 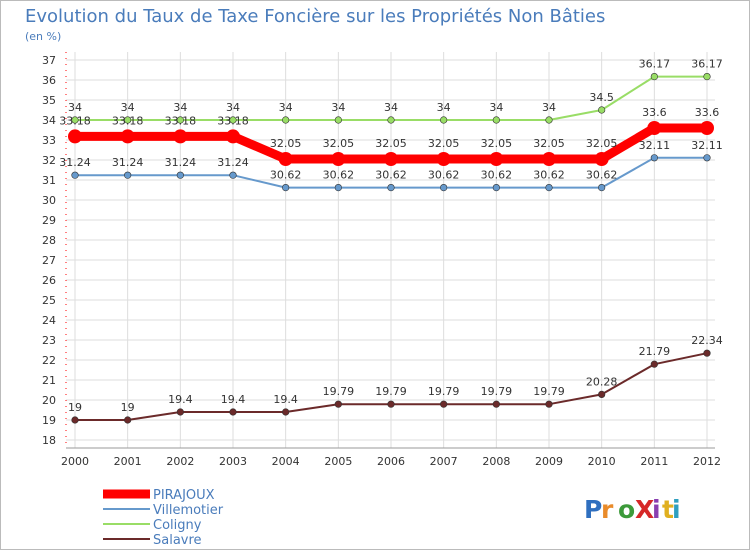 I want to click on y-tick-label: 34, so click(x=49, y=120).